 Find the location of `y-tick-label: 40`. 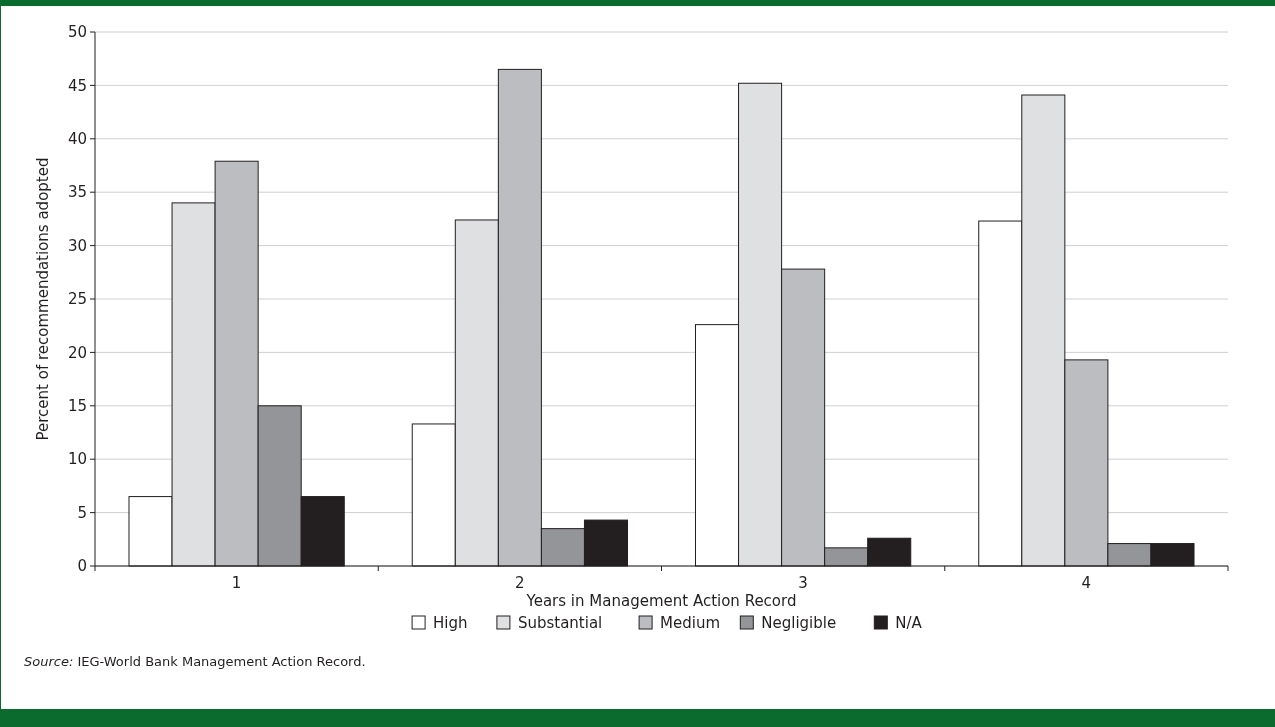

y-tick-label: 40 is located at coordinates (77, 139).